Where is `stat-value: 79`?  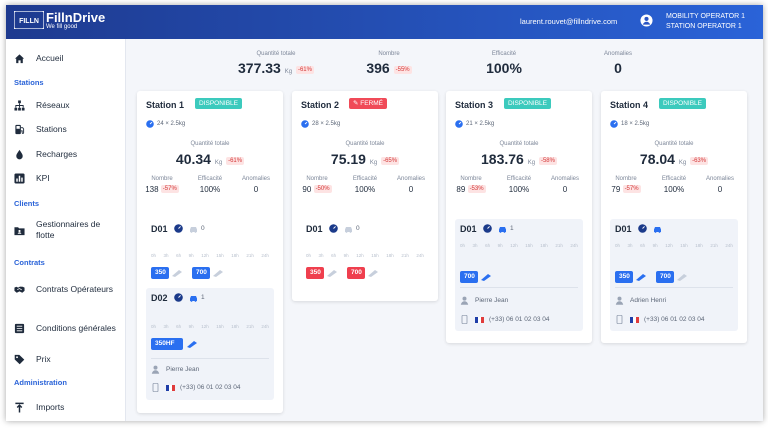
stat-value: 79 is located at coordinates (616, 189).